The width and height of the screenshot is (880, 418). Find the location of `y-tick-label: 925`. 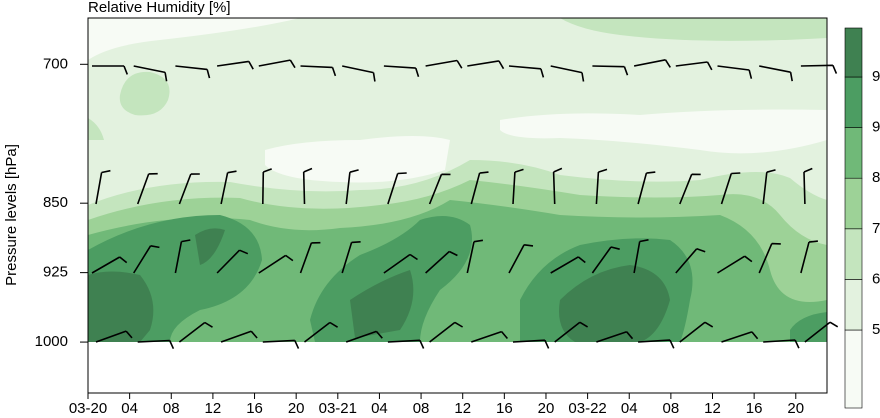

y-tick-label: 925 is located at coordinates (55, 272).